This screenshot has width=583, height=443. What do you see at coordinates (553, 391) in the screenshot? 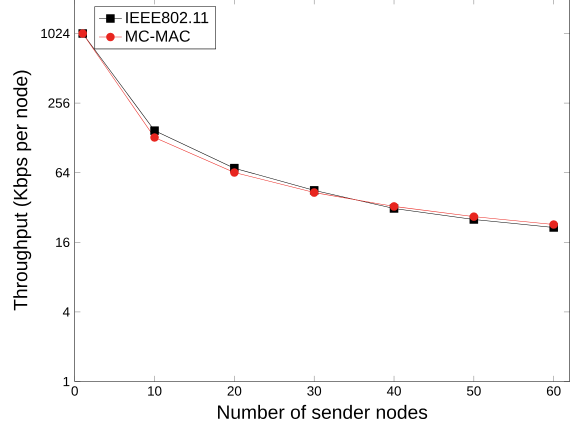
I see `x-tick-label: 60` at bounding box center [553, 391].